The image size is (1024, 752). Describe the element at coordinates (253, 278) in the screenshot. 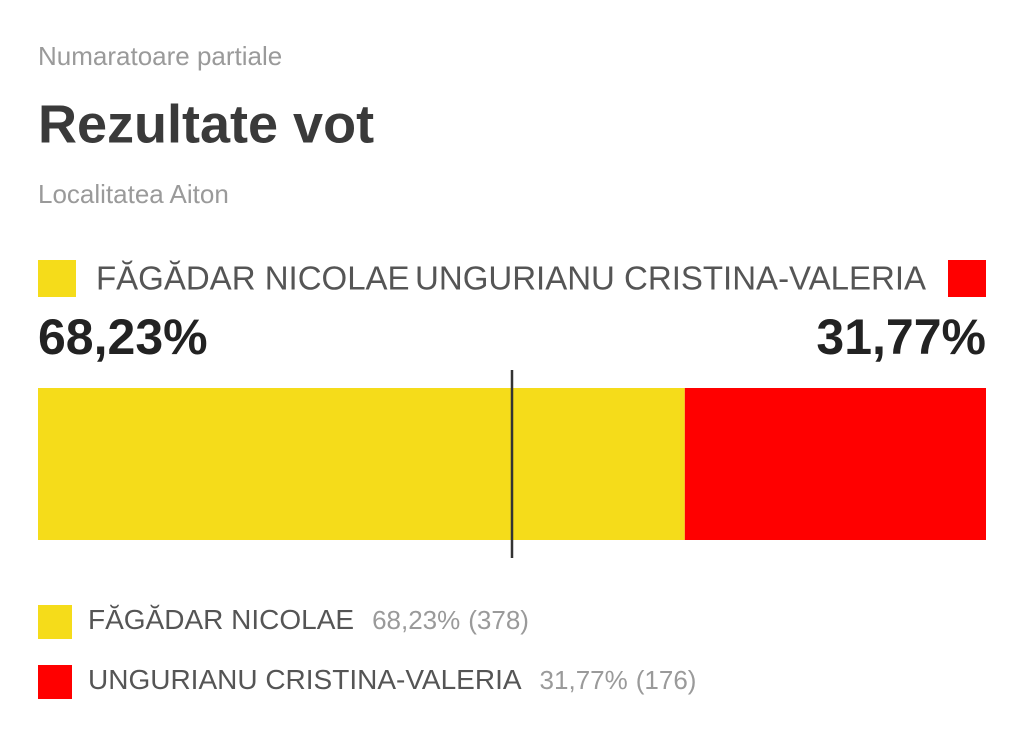

I see `legend-label: FĂGĂDAR NICOLAE` at that location.